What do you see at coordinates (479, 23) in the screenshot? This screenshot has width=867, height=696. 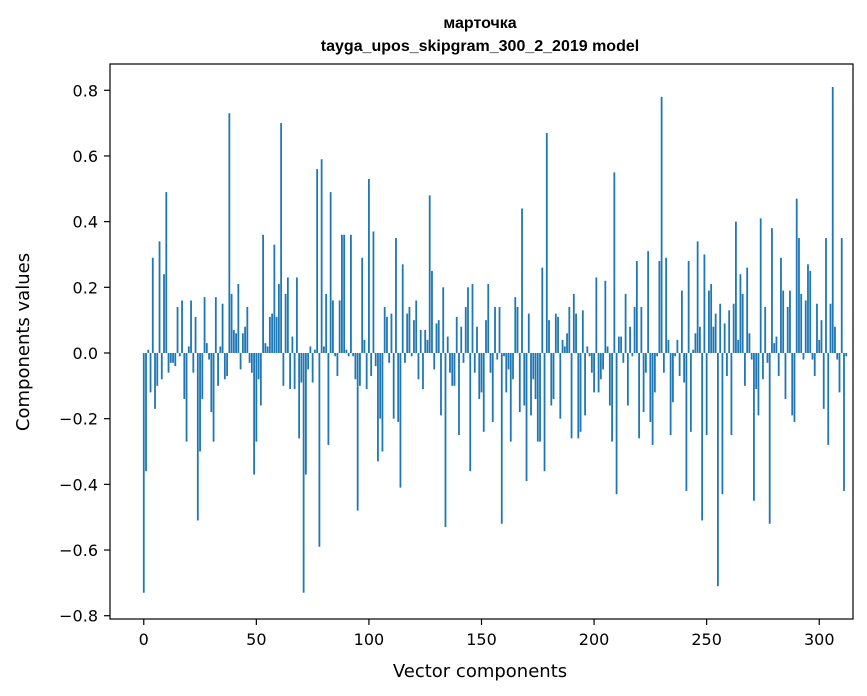 I see `chart-title: марточка` at bounding box center [479, 23].